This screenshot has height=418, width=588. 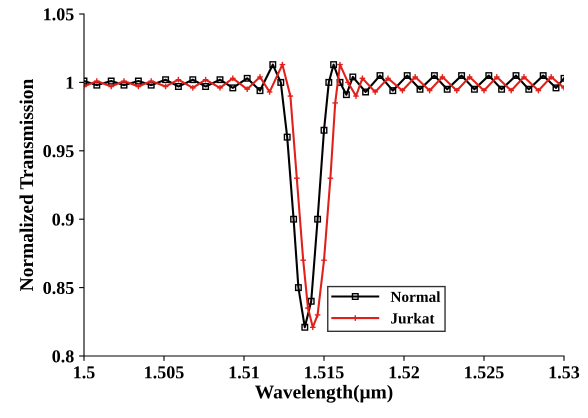 I want to click on y-axis-title: Normalized Transmission, so click(x=26, y=184).